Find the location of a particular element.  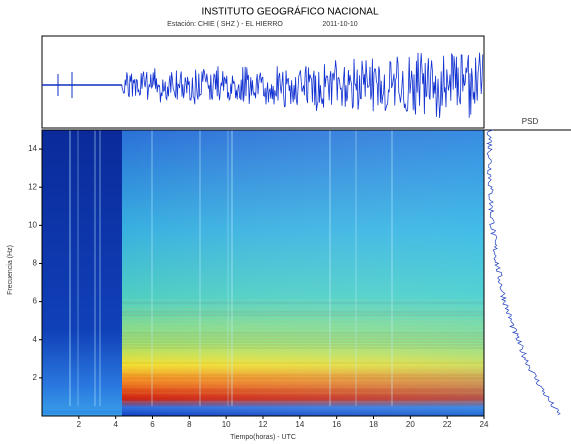

seismogram-noise is located at coordinates (302, 85).